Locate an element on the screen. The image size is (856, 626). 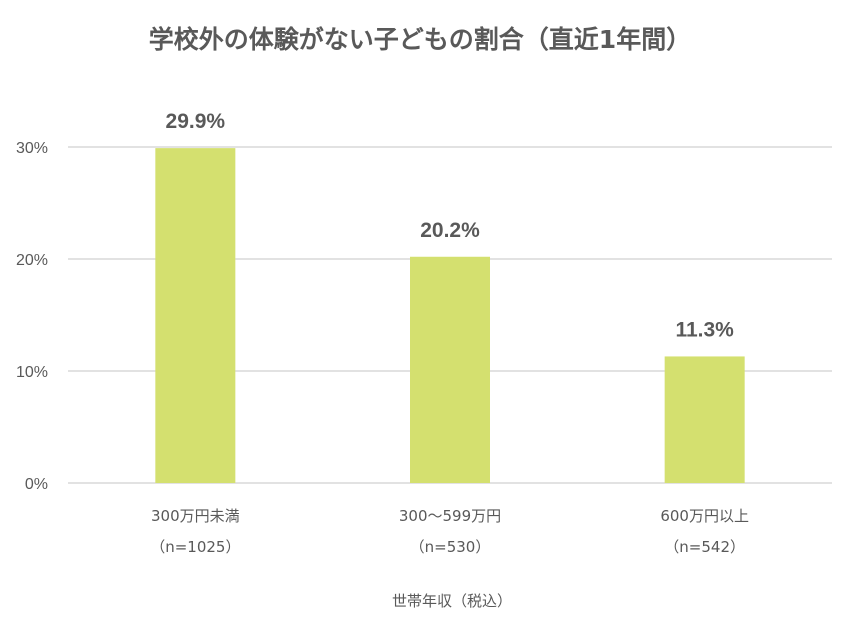
y-tick-label: 0% is located at coordinates (36, 484).